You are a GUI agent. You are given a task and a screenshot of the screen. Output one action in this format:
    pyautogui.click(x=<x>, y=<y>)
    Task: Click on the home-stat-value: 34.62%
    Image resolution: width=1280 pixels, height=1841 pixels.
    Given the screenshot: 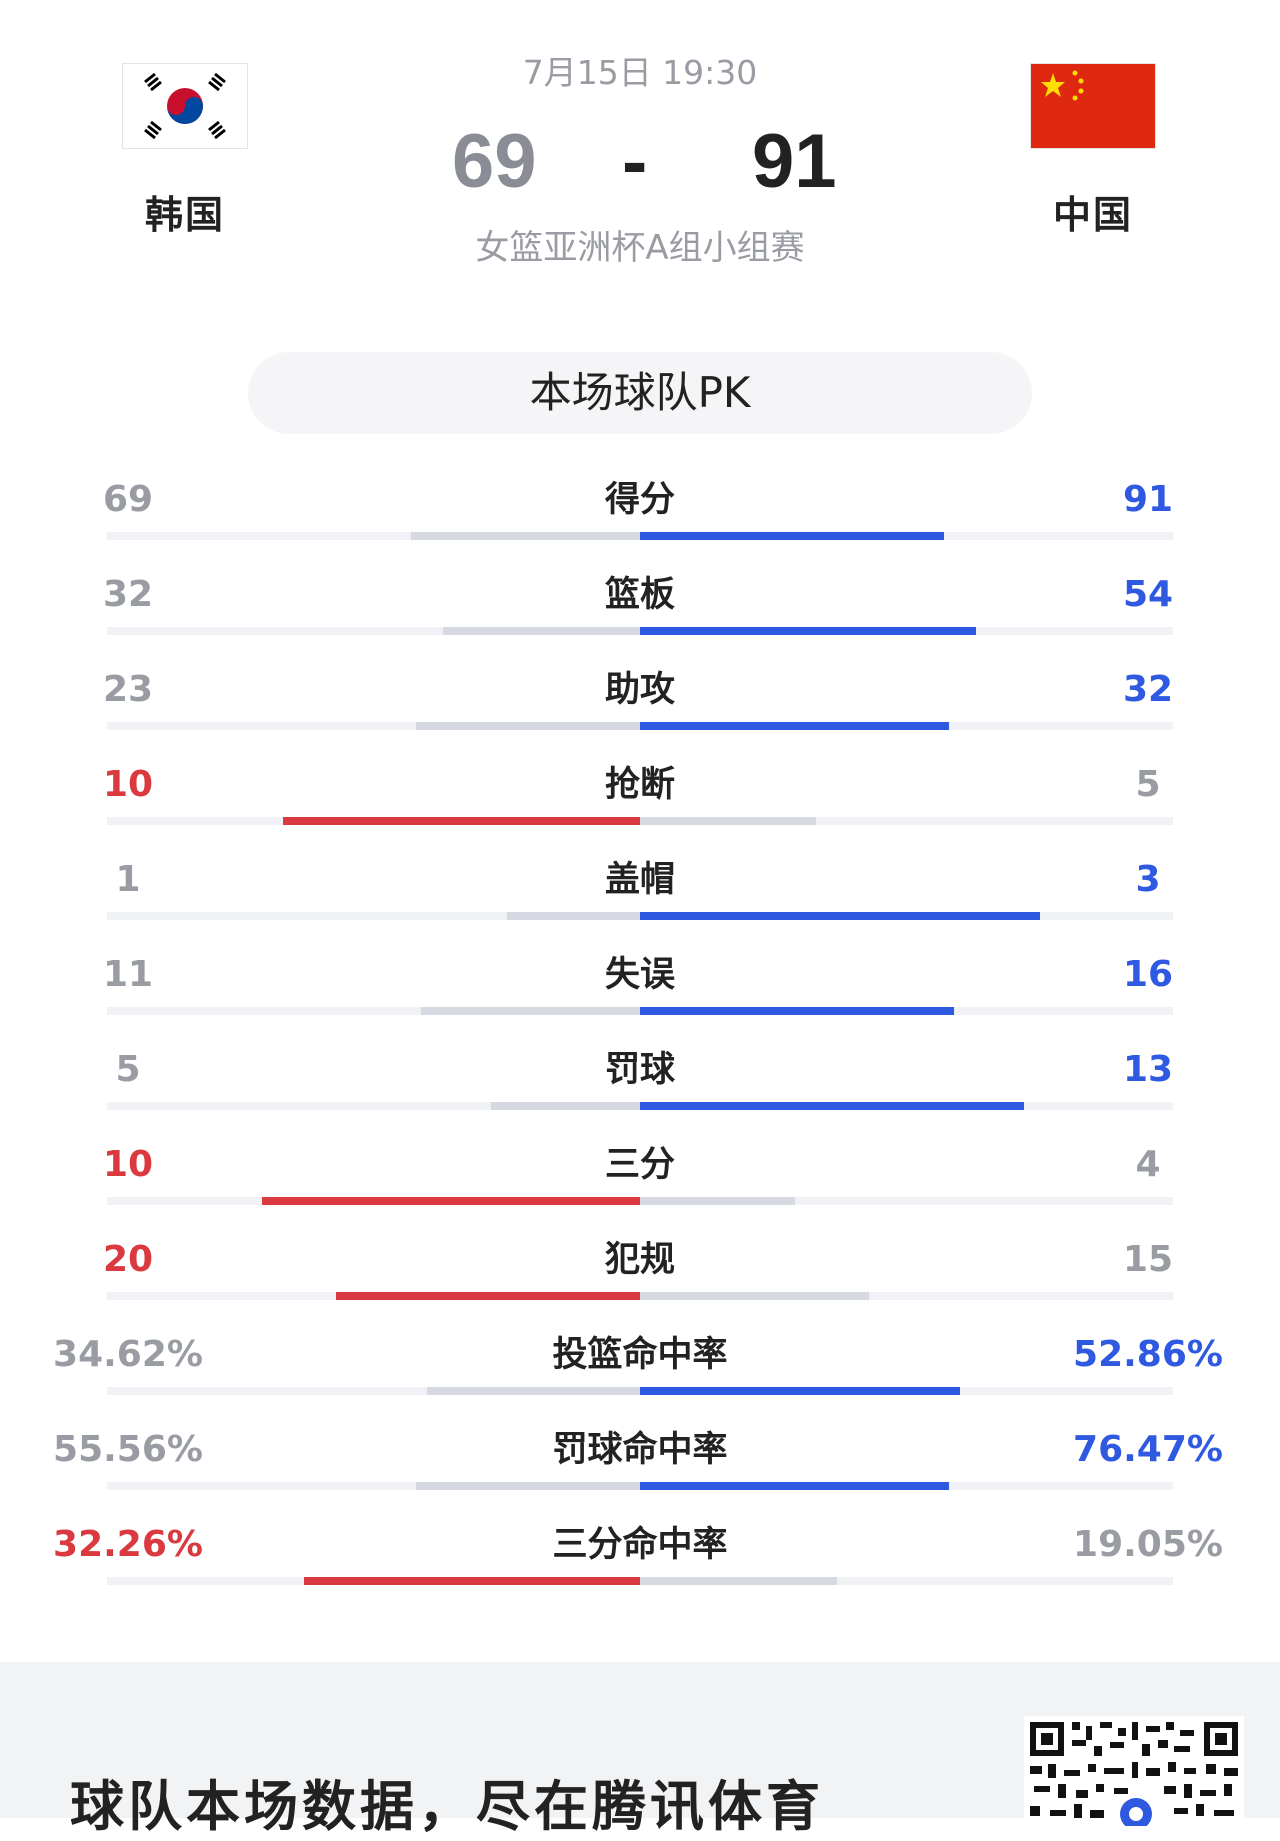 What is the action you would take?
    pyautogui.click(x=128, y=1354)
    